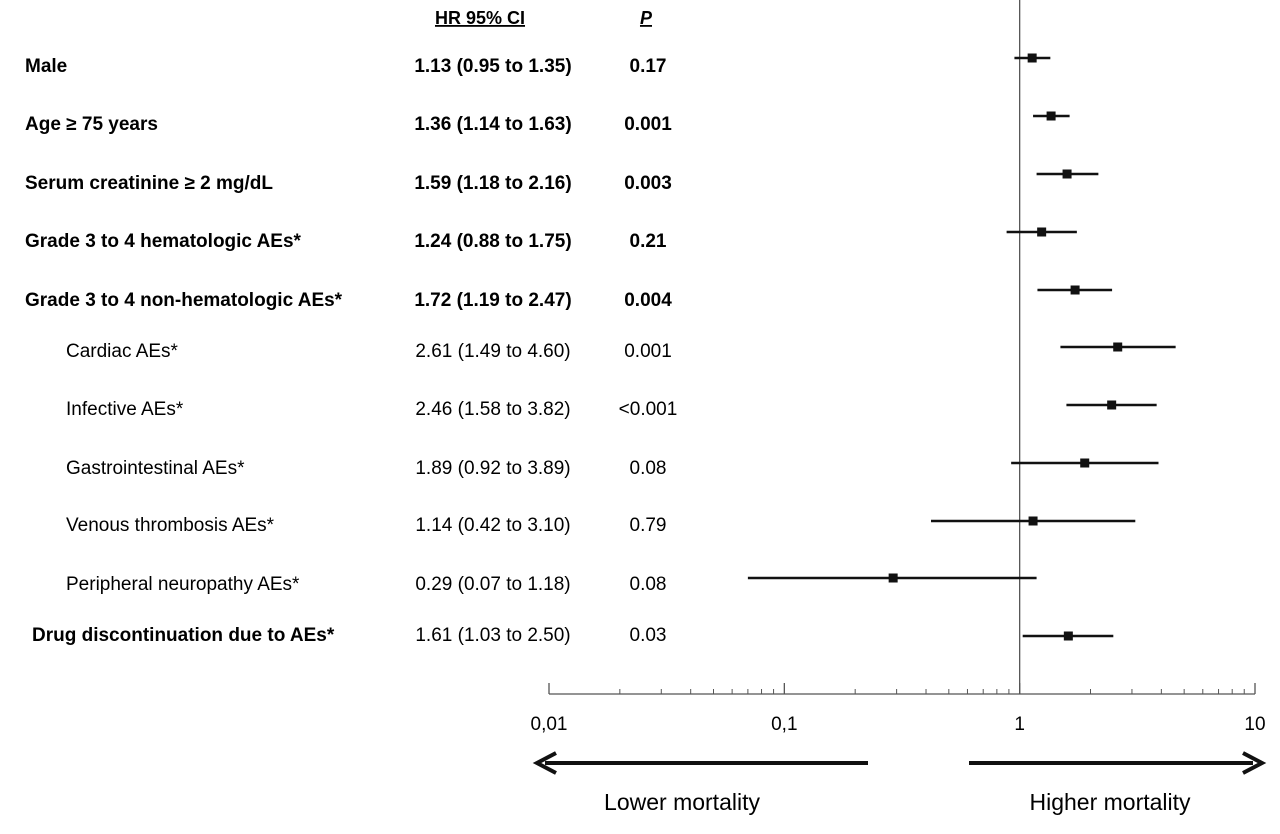 The image size is (1280, 834). Describe the element at coordinates (46, 66) in the screenshot. I see `row-label: Male` at that location.